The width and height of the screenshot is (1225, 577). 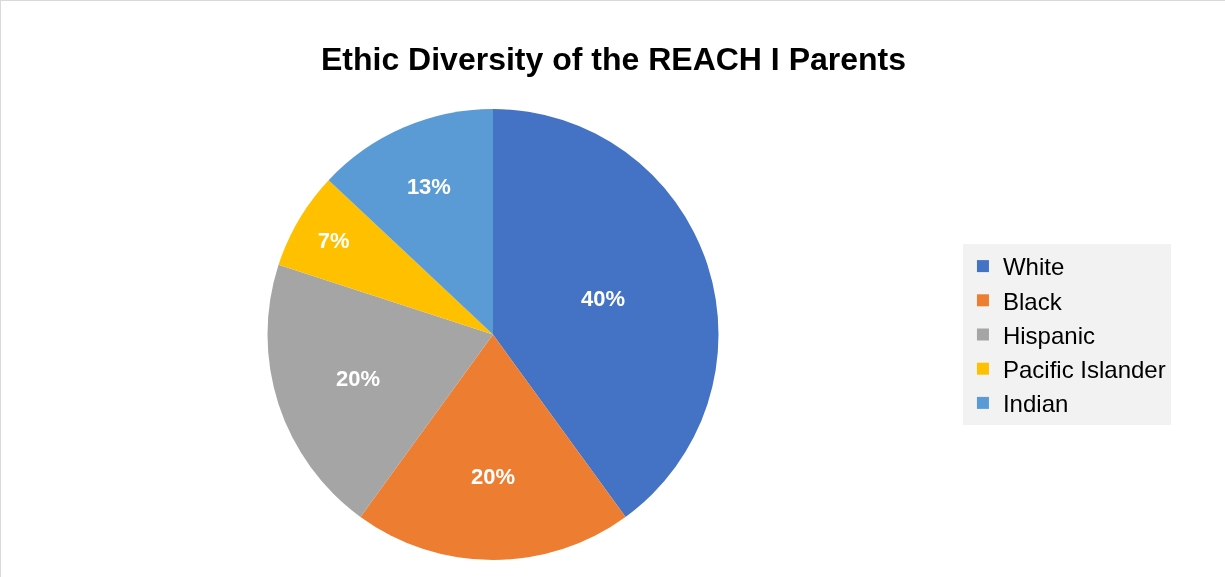 I want to click on legend-label: Hispanic, so click(x=1048, y=335).